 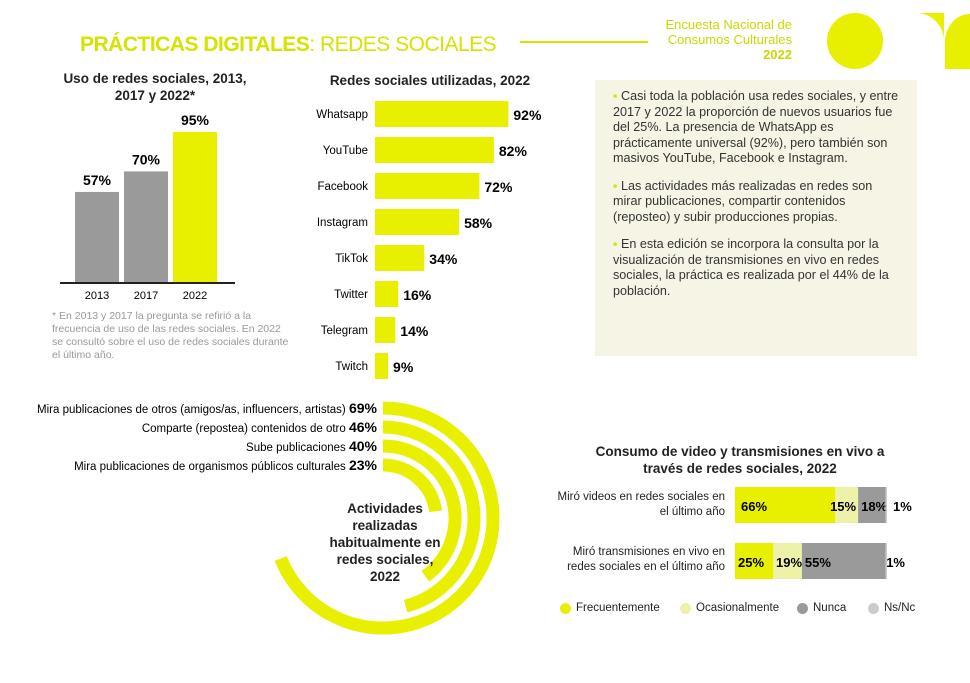 I want to click on category-label: Sube publicaciones 40%, so click(x=312, y=446).